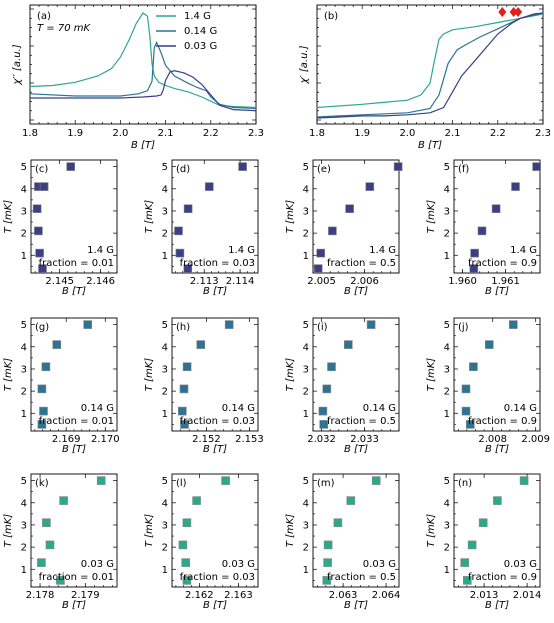  Describe the element at coordinates (17, 64) in the screenshot. I see `y-axis-label: χ′′ [a.u.]` at that location.